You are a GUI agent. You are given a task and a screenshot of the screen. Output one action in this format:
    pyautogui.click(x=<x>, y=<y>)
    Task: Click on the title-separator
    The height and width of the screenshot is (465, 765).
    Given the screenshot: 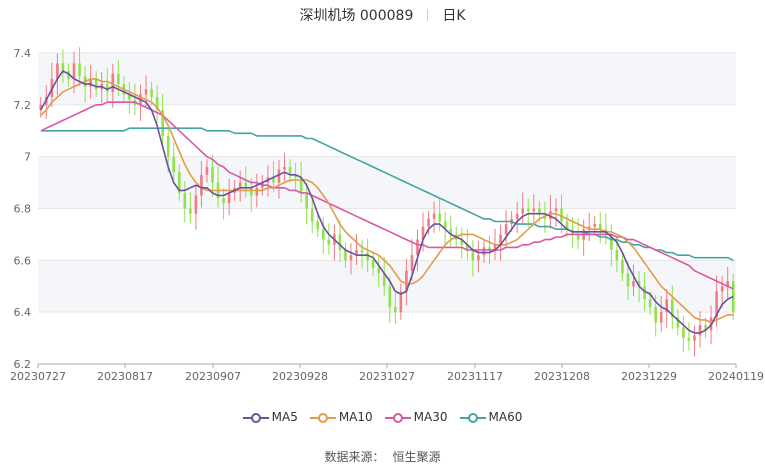 What is the action you would take?
    pyautogui.click(x=428, y=15)
    